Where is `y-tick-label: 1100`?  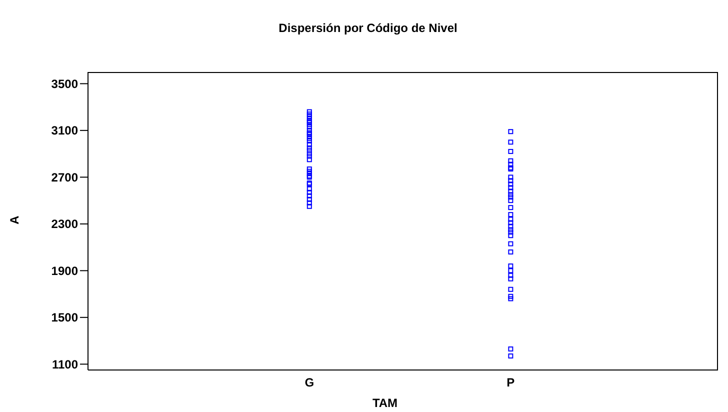
y-tick-label: 1100 is located at coordinates (65, 364).